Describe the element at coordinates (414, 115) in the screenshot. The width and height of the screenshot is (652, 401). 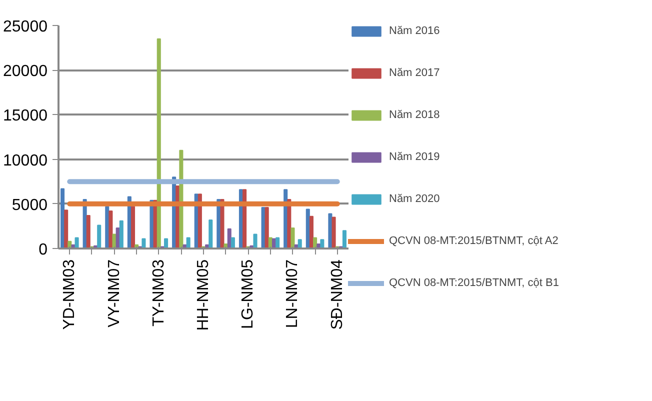
I see `legend-label: Năm 2018` at that location.